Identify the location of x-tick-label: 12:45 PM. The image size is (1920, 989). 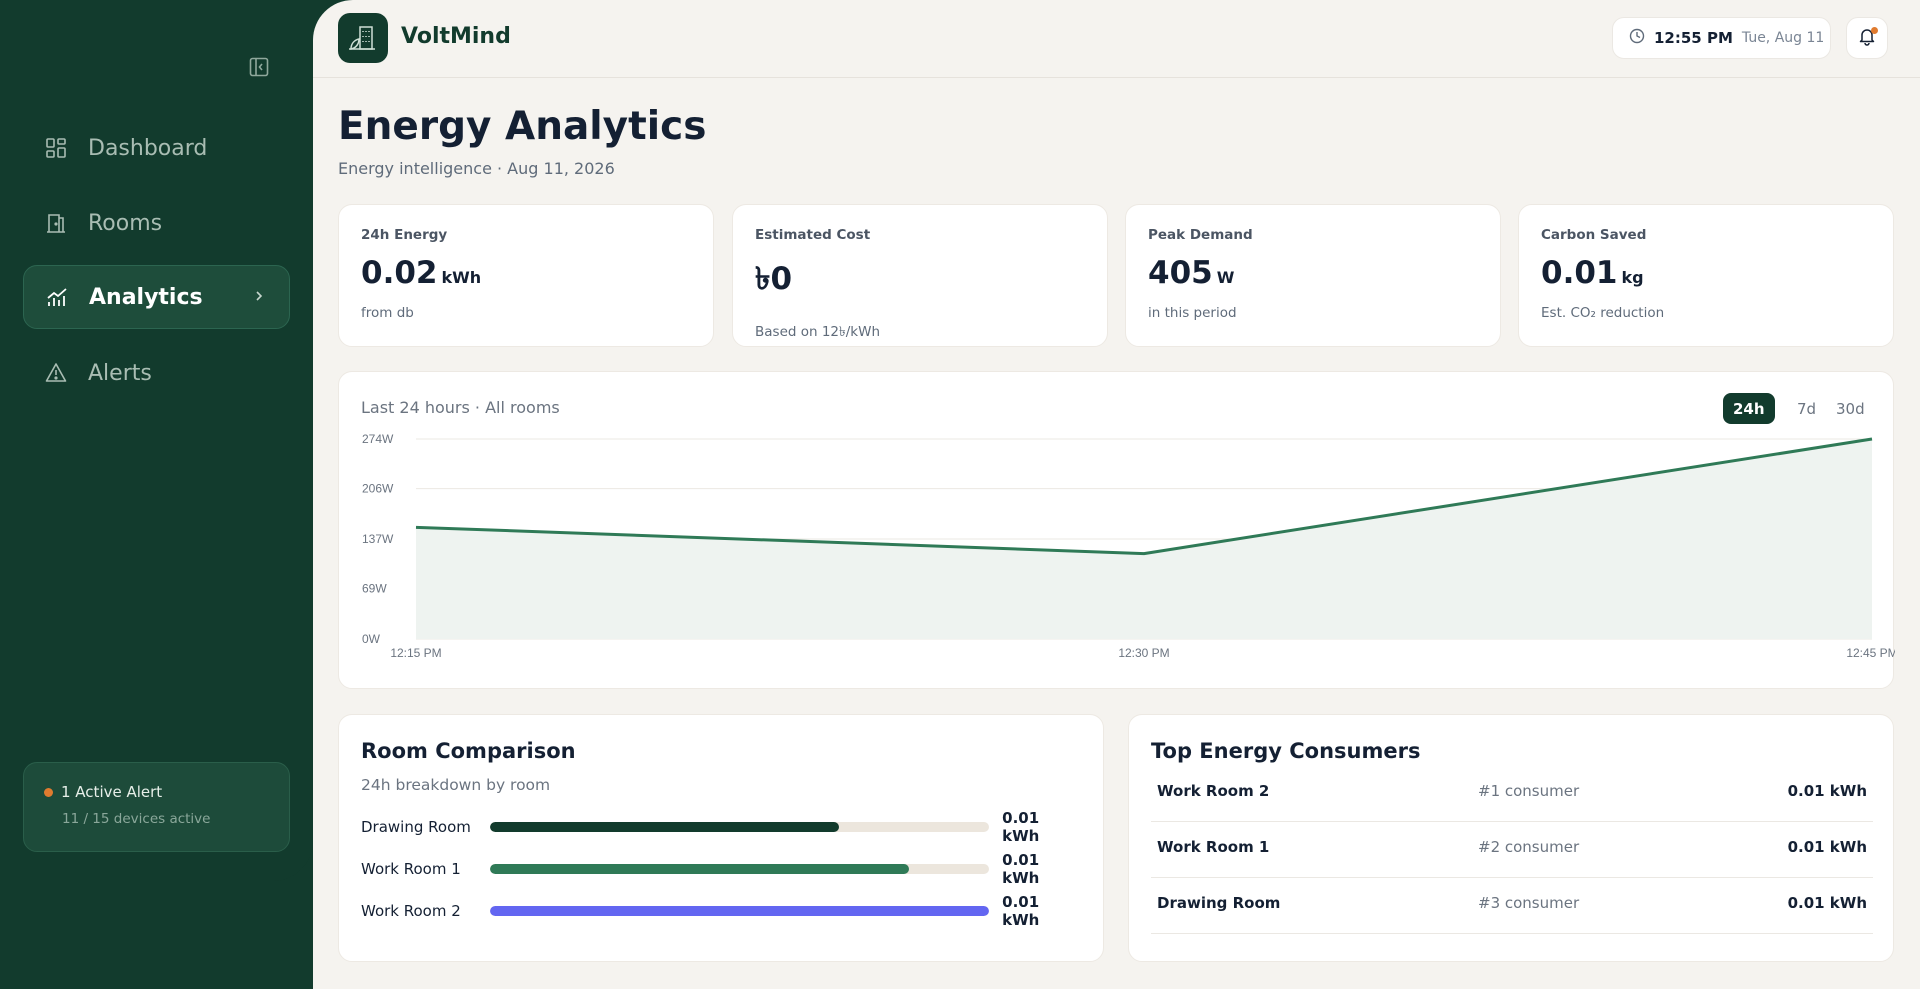
(1870, 653).